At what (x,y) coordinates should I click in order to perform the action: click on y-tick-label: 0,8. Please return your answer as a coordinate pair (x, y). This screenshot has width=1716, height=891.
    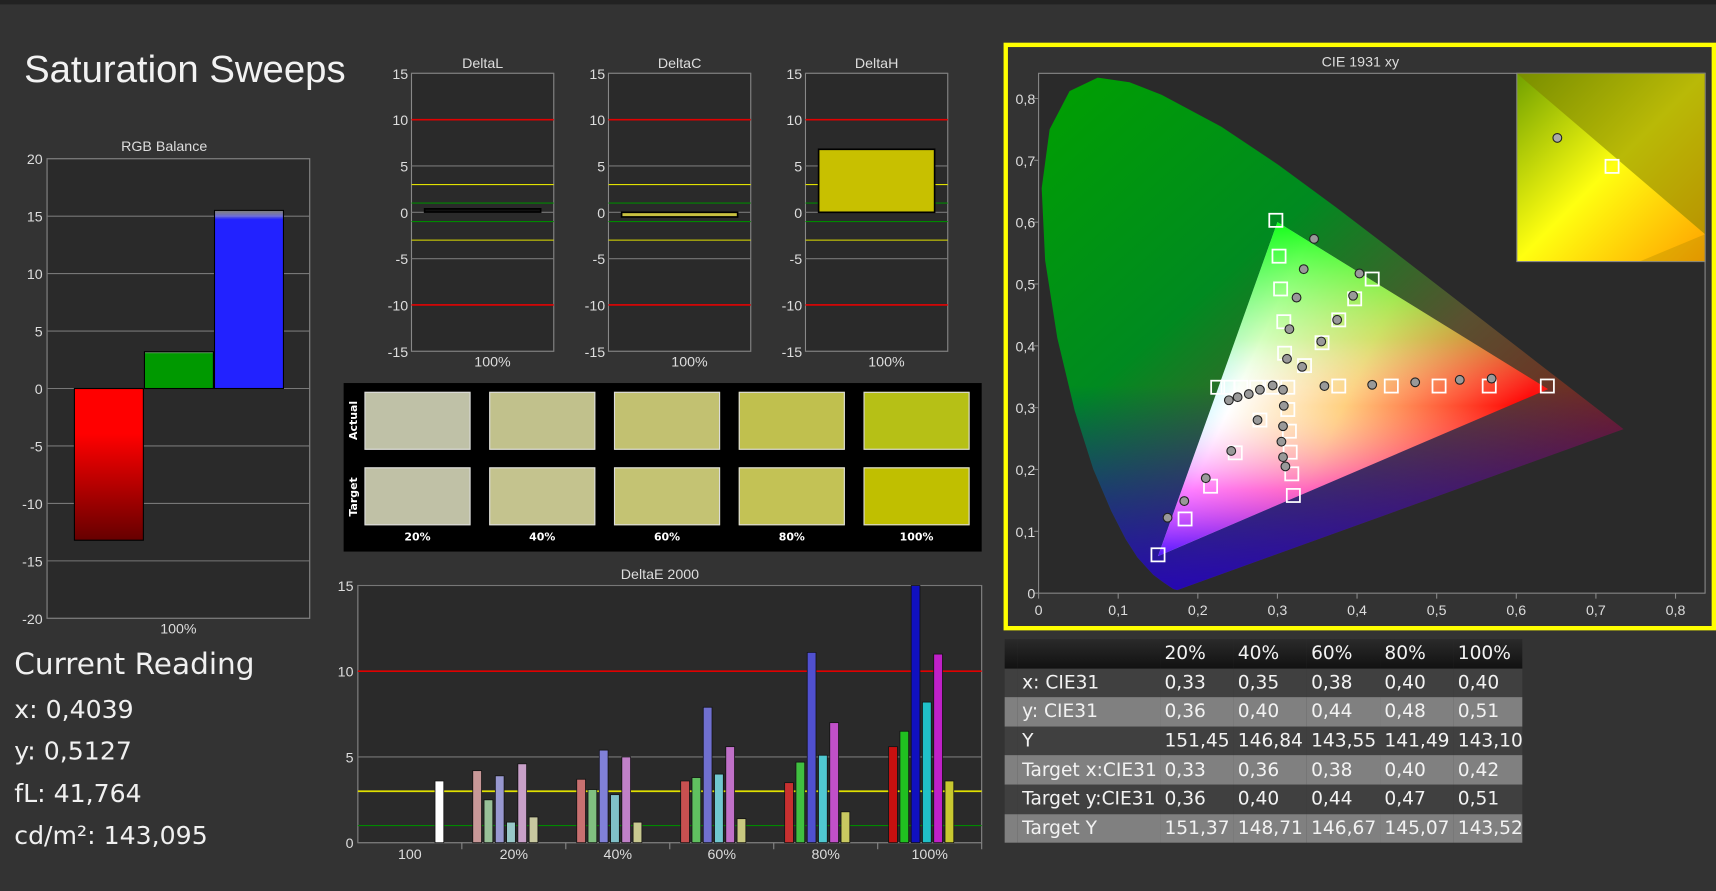
    Looking at the image, I should click on (1026, 100).